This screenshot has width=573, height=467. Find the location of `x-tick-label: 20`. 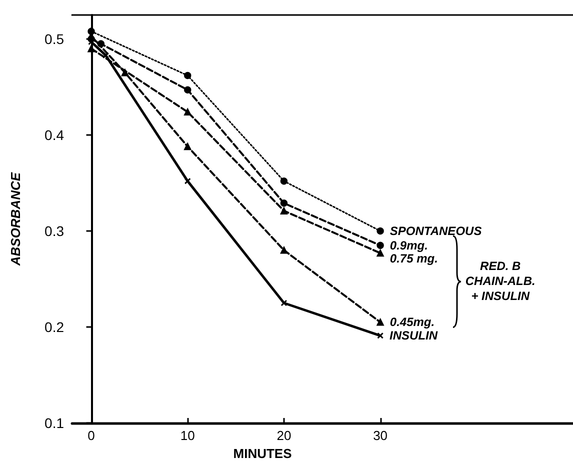

x-tick-label: 20 is located at coordinates (284, 435).